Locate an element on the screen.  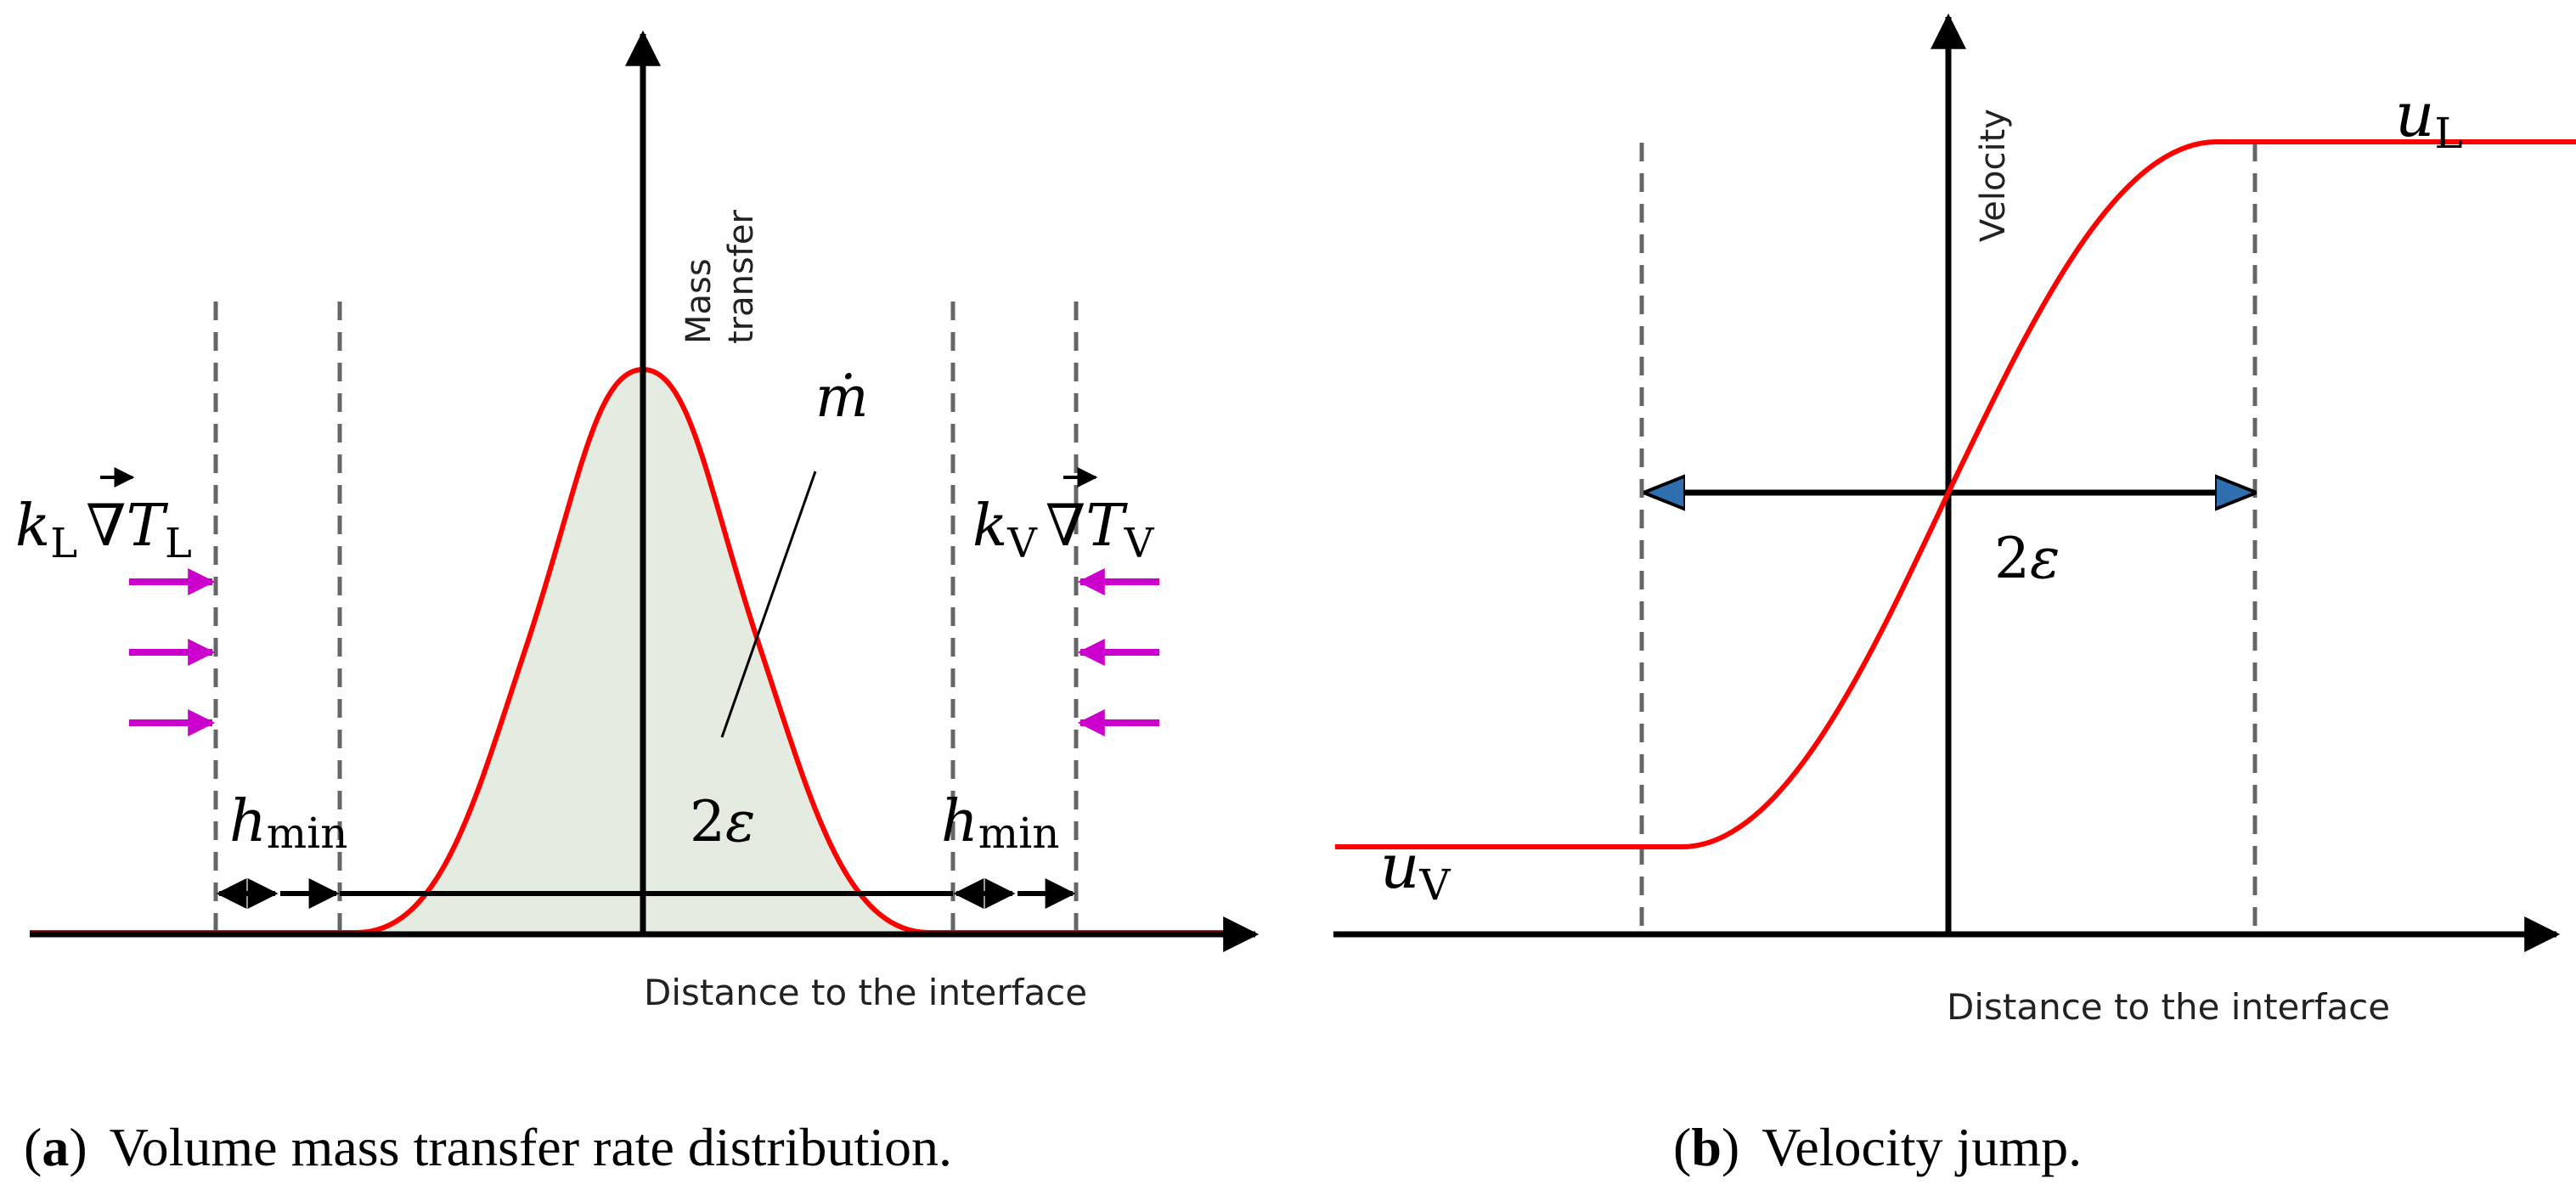
mdot-label: ṁ is located at coordinates (842, 397).